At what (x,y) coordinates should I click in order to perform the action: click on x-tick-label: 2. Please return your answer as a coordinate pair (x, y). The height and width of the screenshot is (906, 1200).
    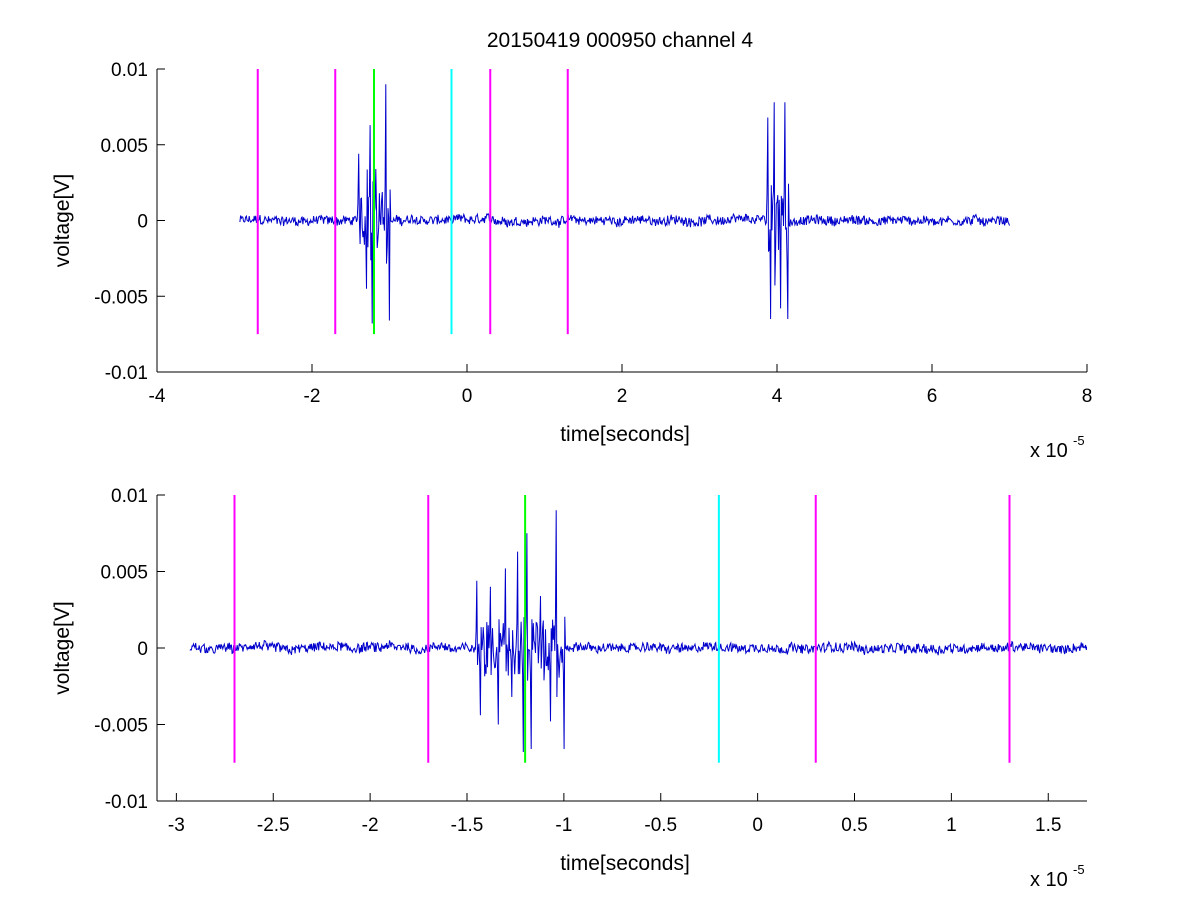
    Looking at the image, I should click on (622, 396).